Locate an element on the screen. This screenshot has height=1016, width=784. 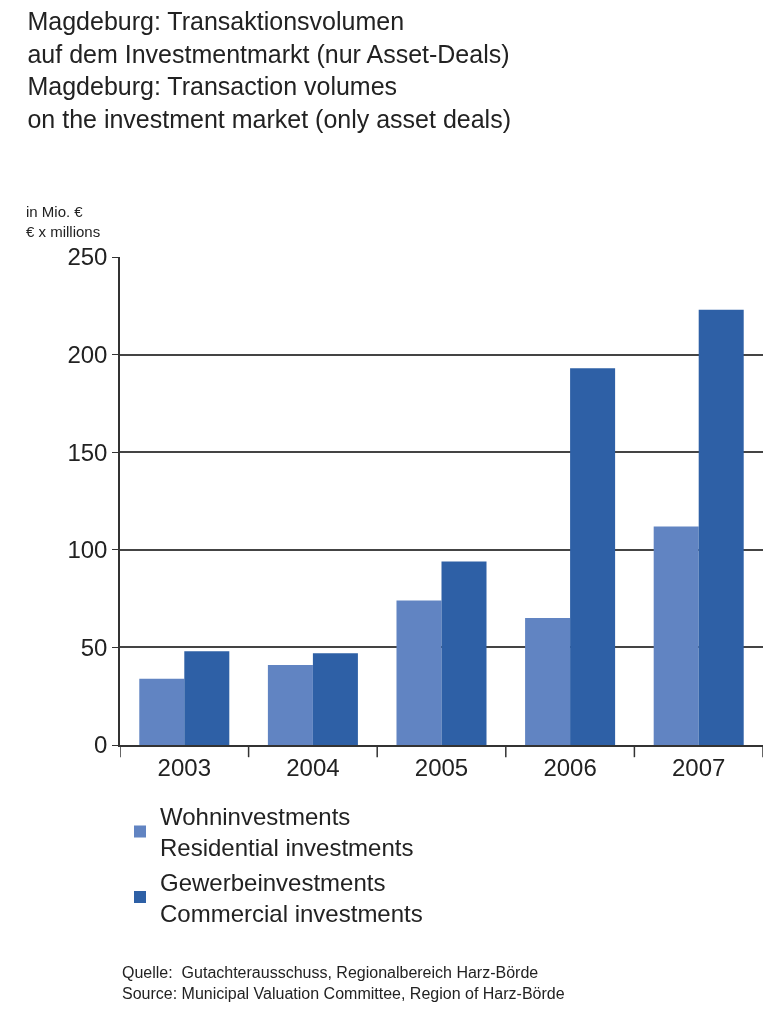
x-tick-label: 2003 is located at coordinates (184, 767).